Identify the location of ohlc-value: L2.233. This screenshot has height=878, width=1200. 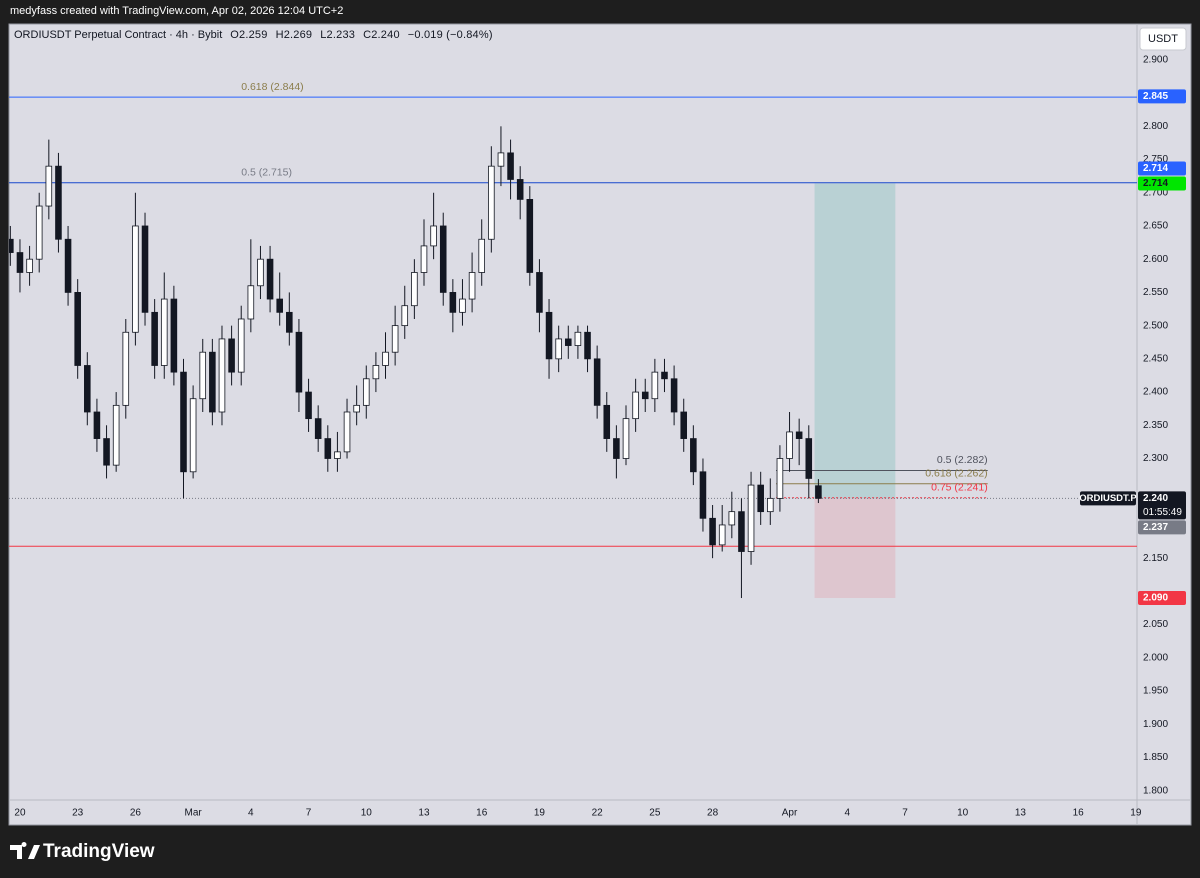
(338, 35).